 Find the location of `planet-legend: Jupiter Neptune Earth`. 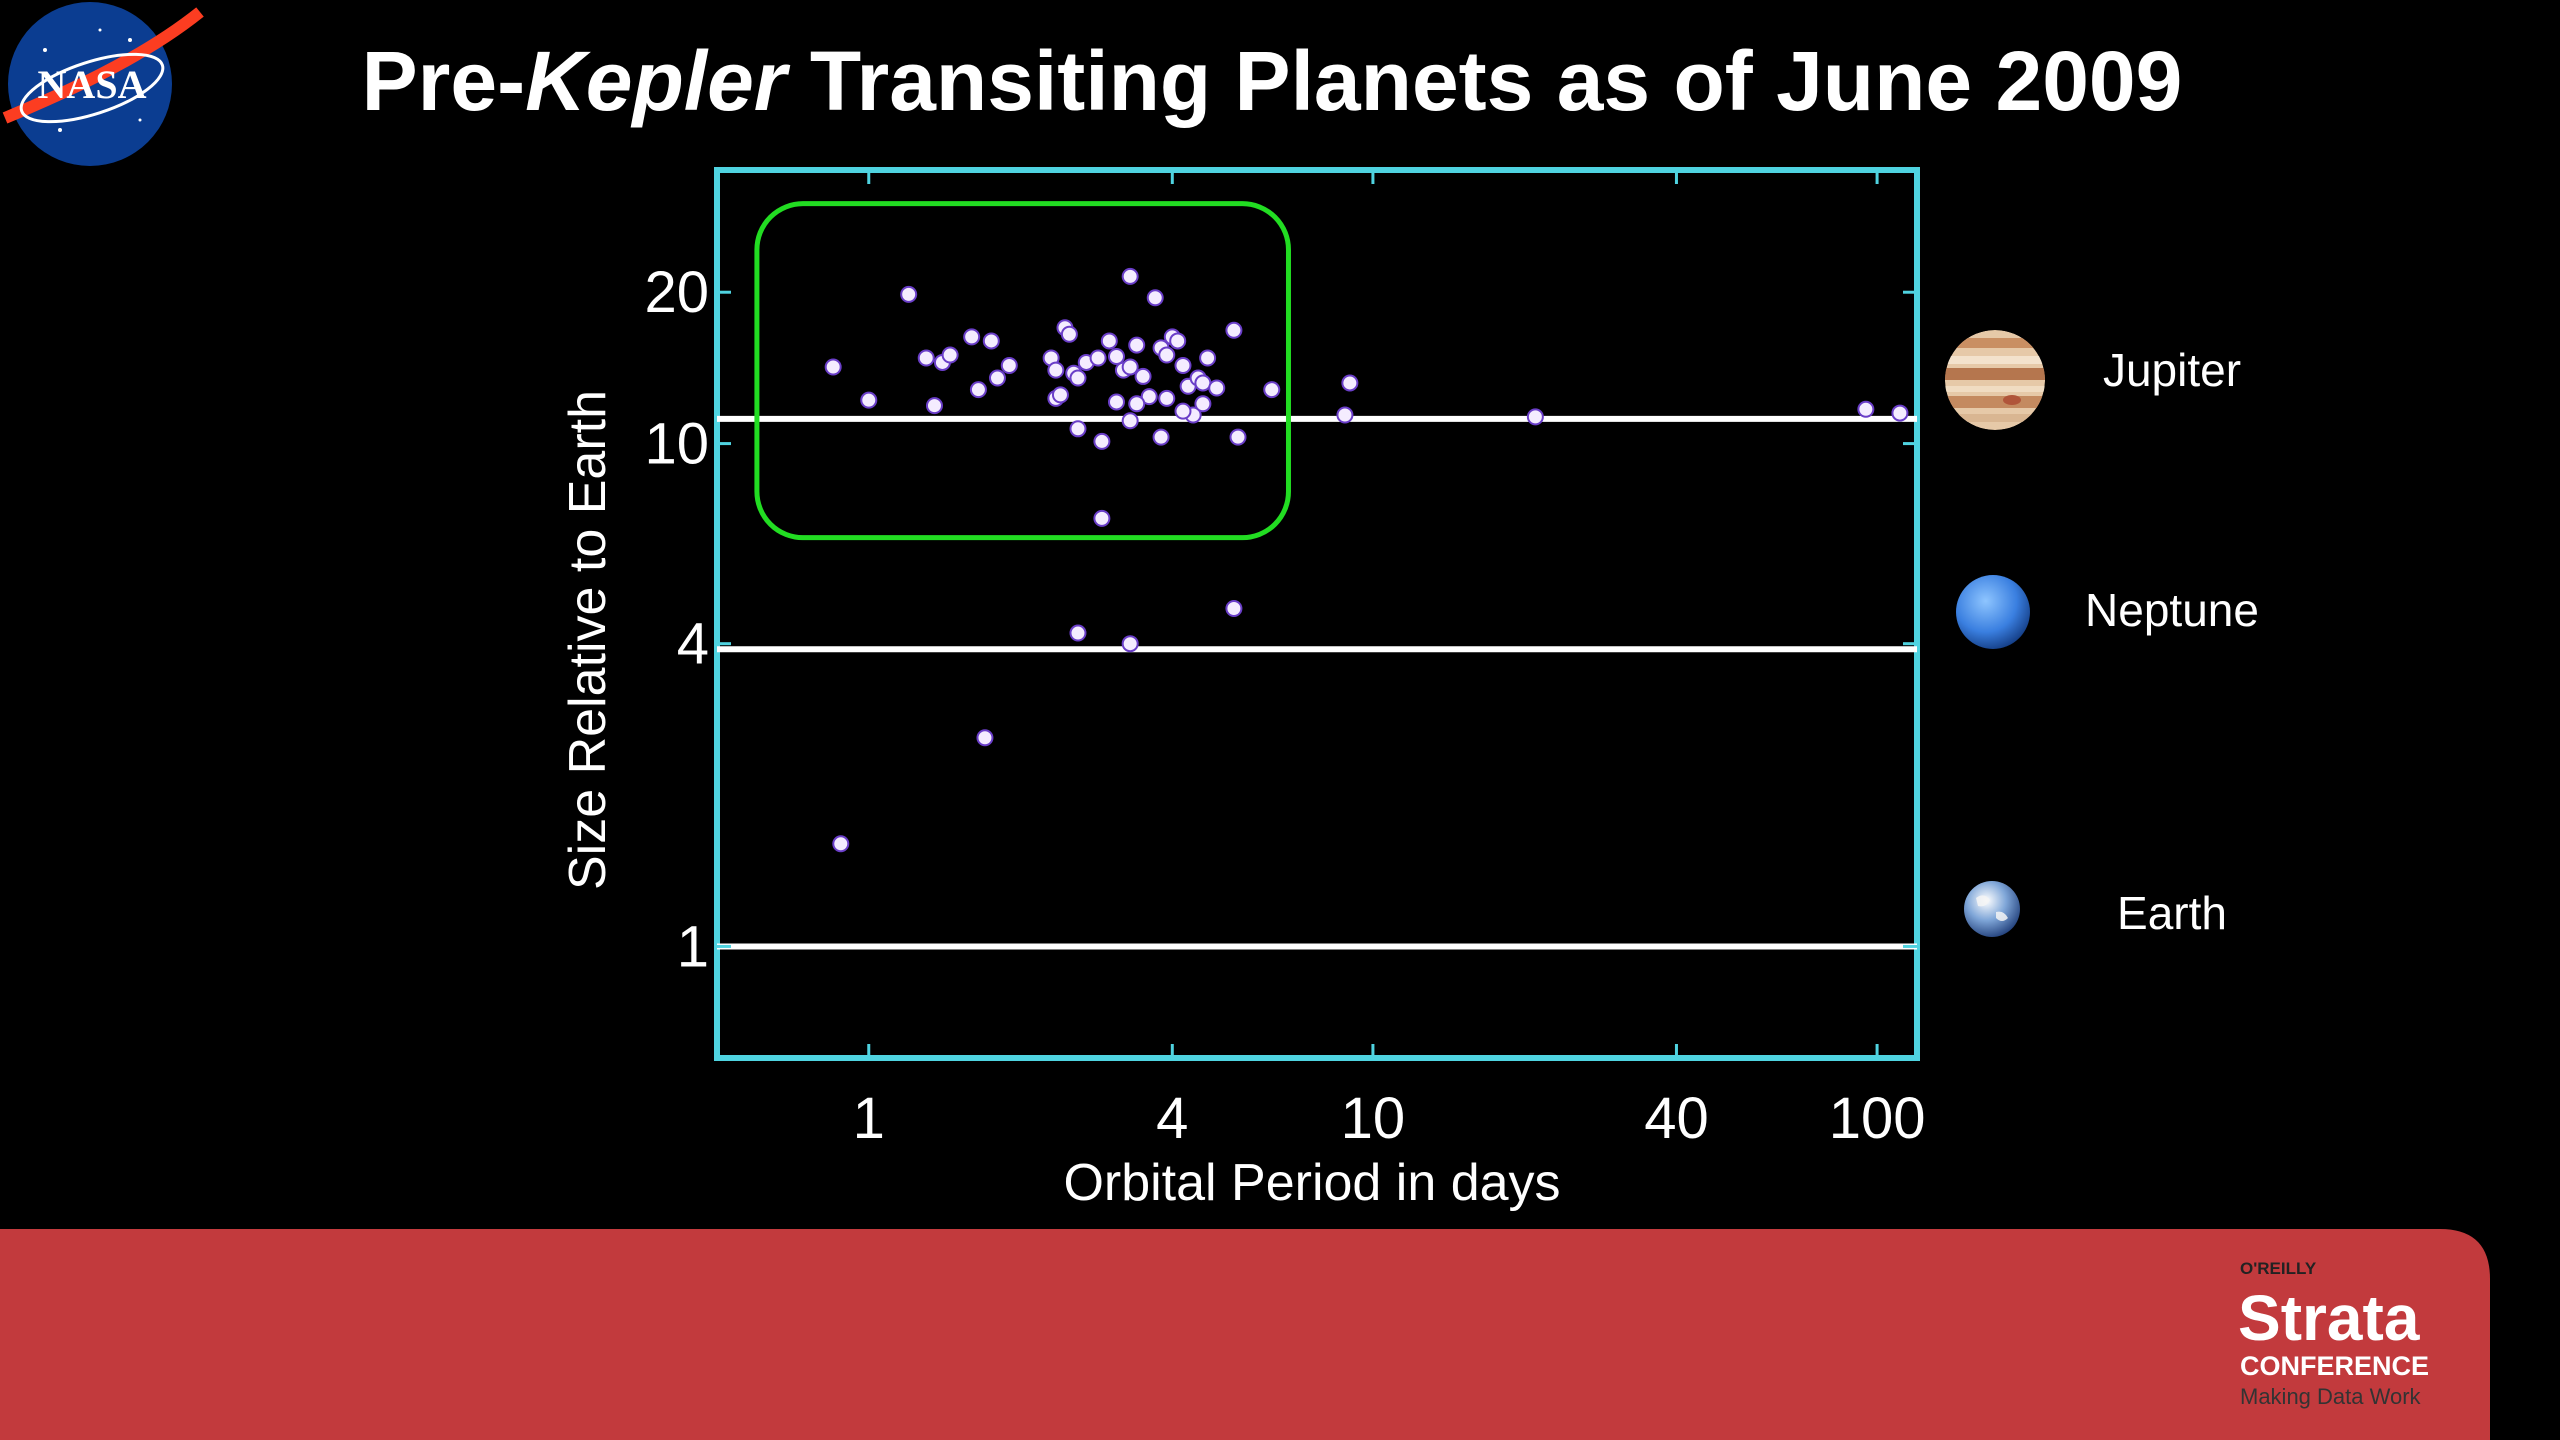

planet-legend: Jupiter Neptune Earth is located at coordinates (2102, 634).